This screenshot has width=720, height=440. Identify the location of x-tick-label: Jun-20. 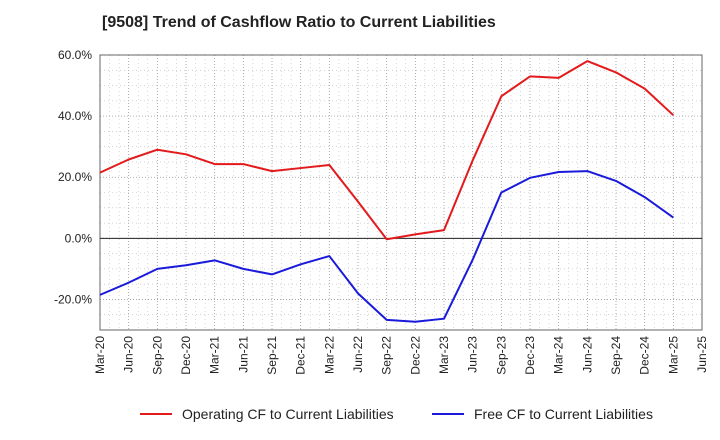
(129, 354).